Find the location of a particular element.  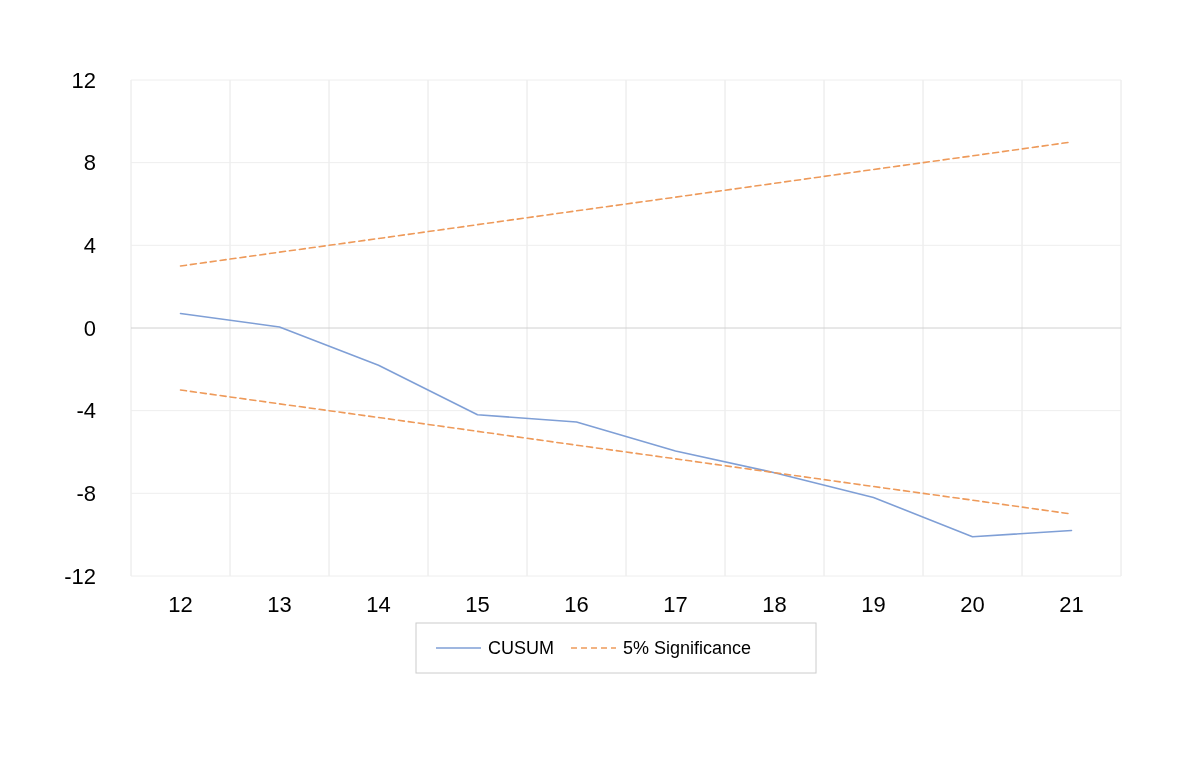

x-tick-label: 13 is located at coordinates (279, 604).